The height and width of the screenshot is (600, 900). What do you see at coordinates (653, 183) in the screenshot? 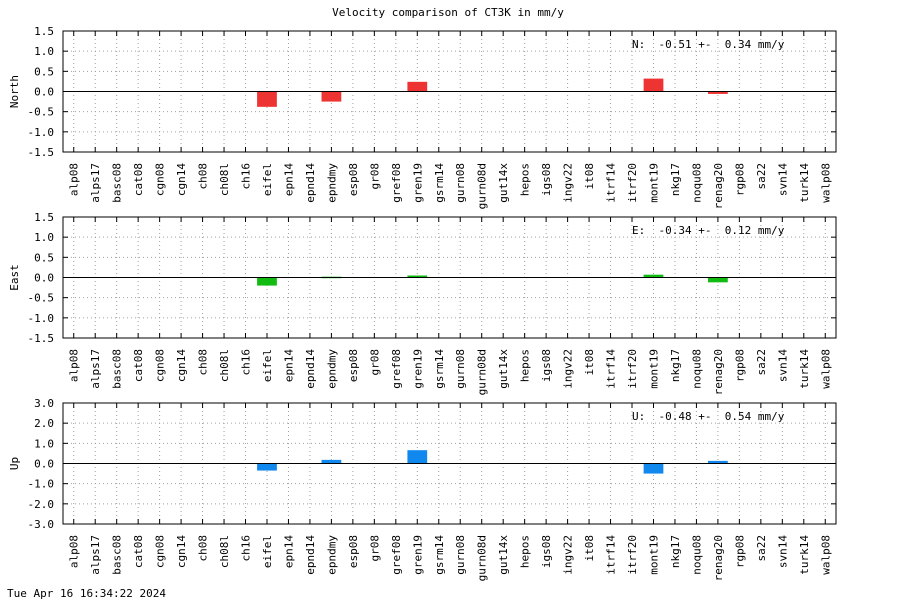
I see `north-category-label: mont19` at bounding box center [653, 183].